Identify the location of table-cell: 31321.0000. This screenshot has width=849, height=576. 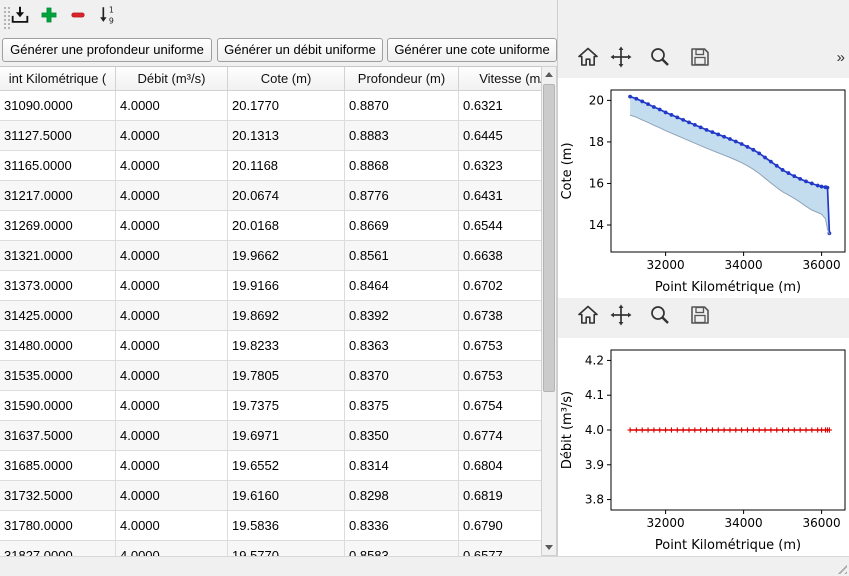
(58, 255).